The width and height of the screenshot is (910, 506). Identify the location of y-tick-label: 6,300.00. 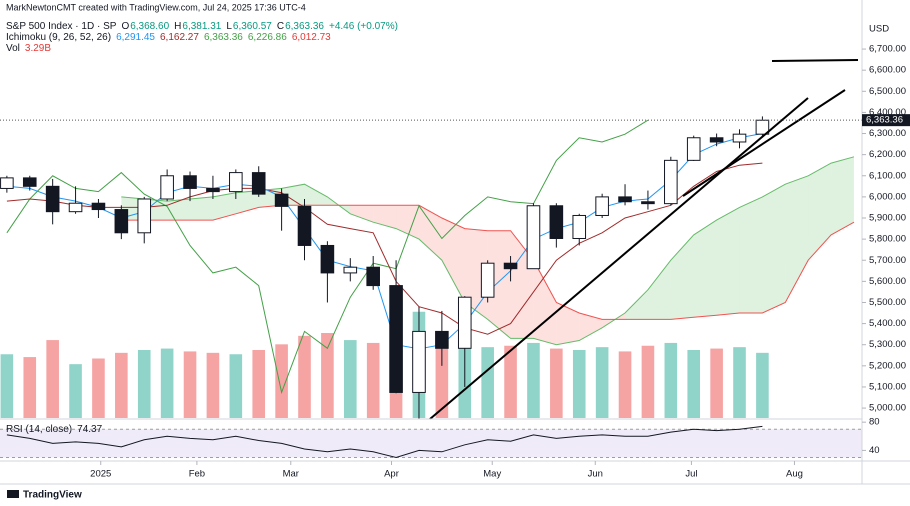
(887, 133).